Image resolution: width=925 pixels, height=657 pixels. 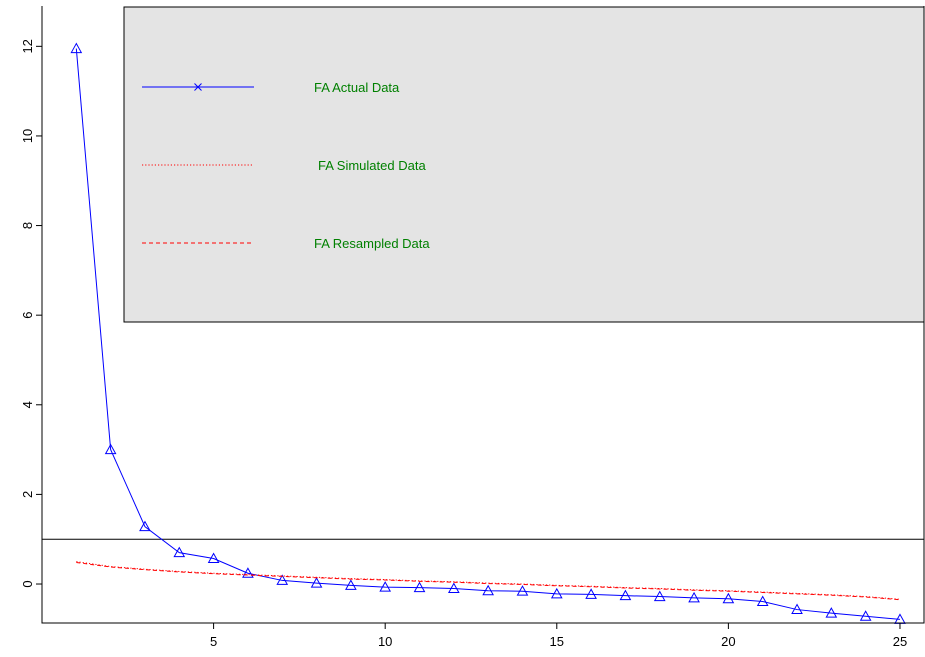 I want to click on y-tick-label: 12, so click(x=27, y=46).